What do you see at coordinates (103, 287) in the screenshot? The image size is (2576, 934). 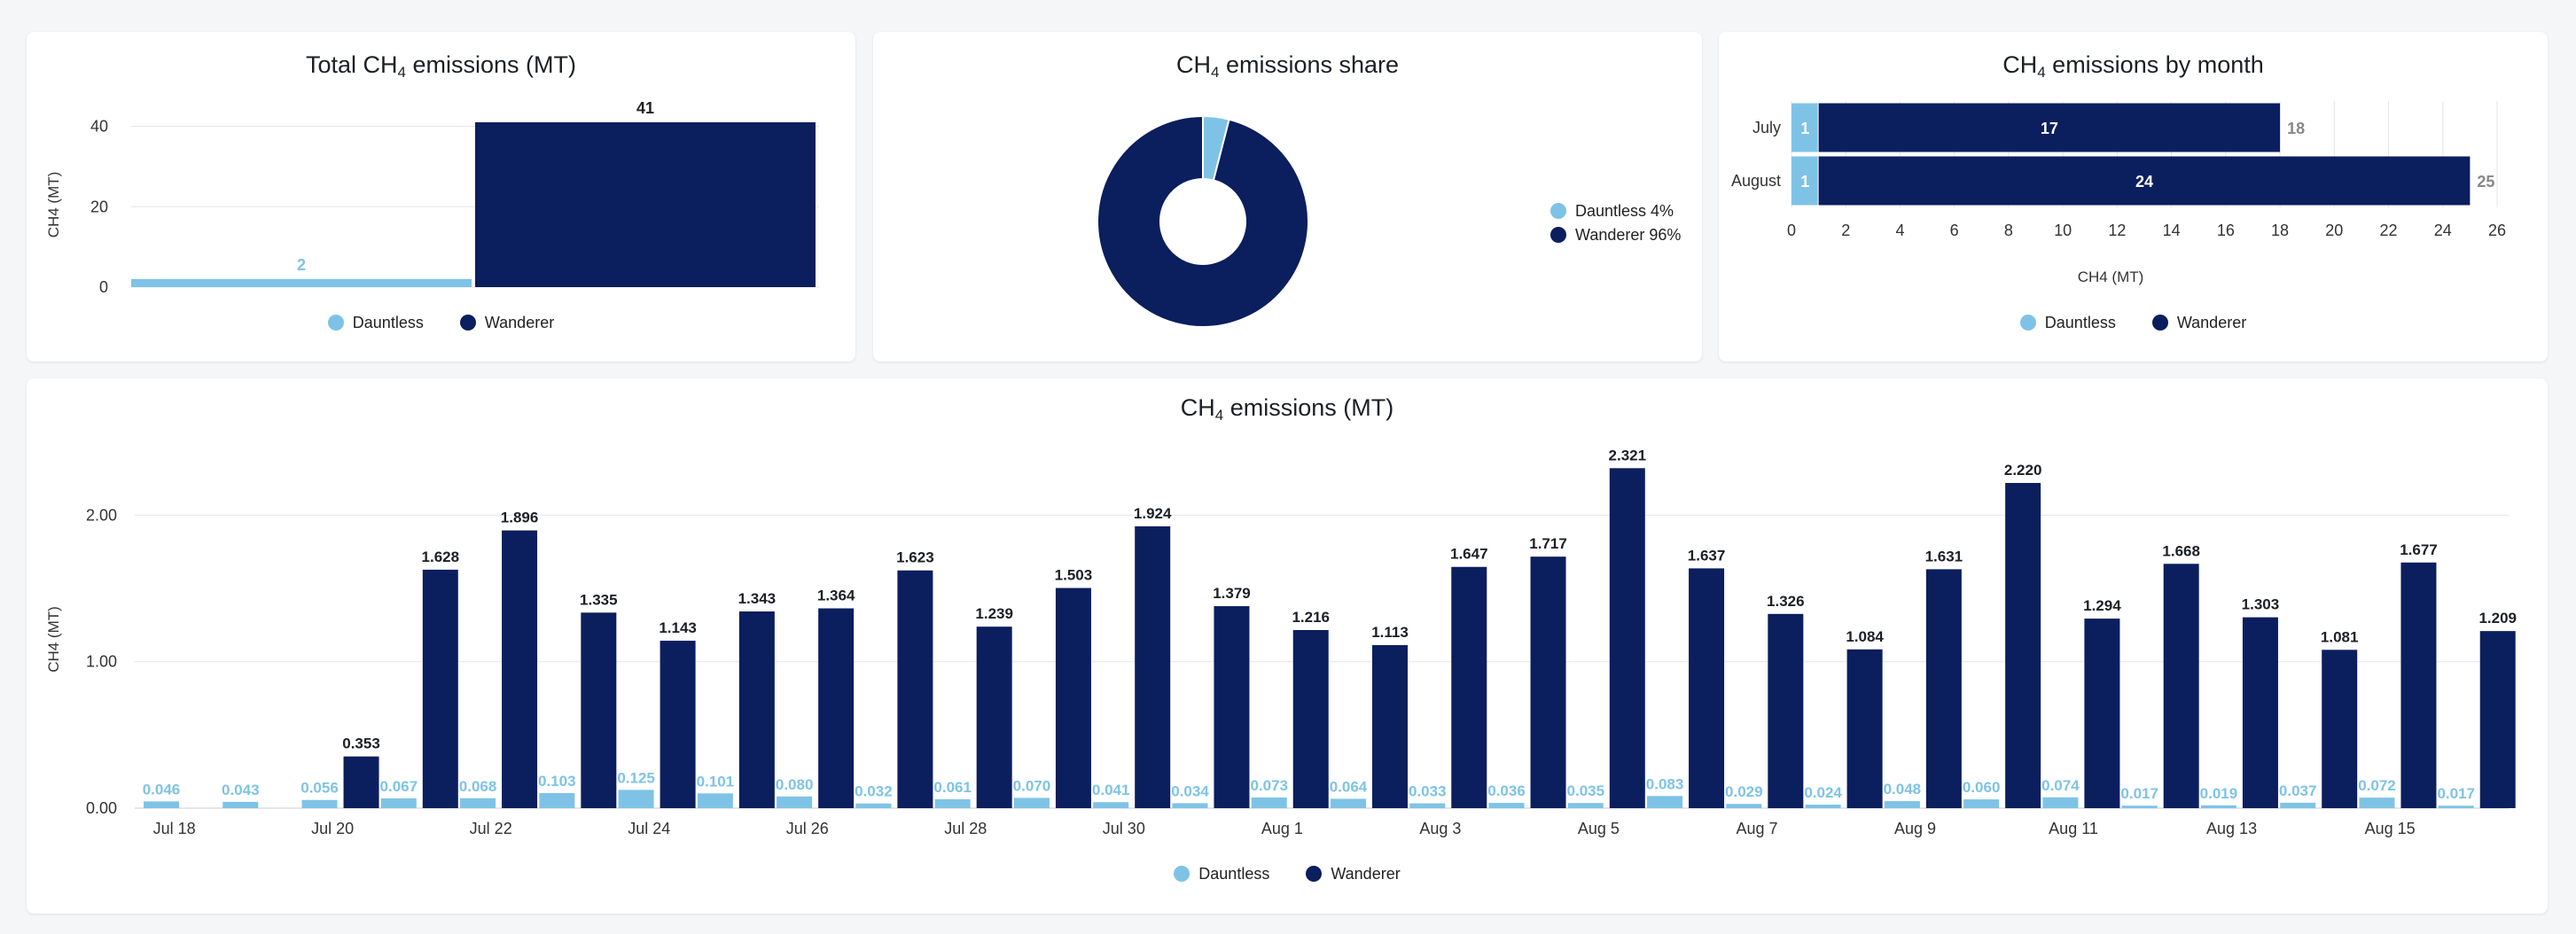 I see `y-tick-label: 0` at bounding box center [103, 287].